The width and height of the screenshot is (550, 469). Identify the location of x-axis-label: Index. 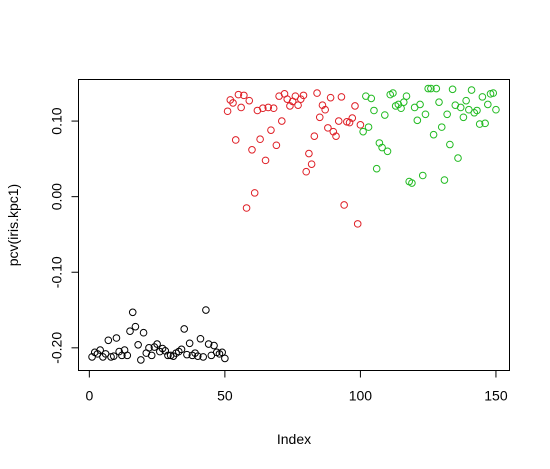
(294, 439).